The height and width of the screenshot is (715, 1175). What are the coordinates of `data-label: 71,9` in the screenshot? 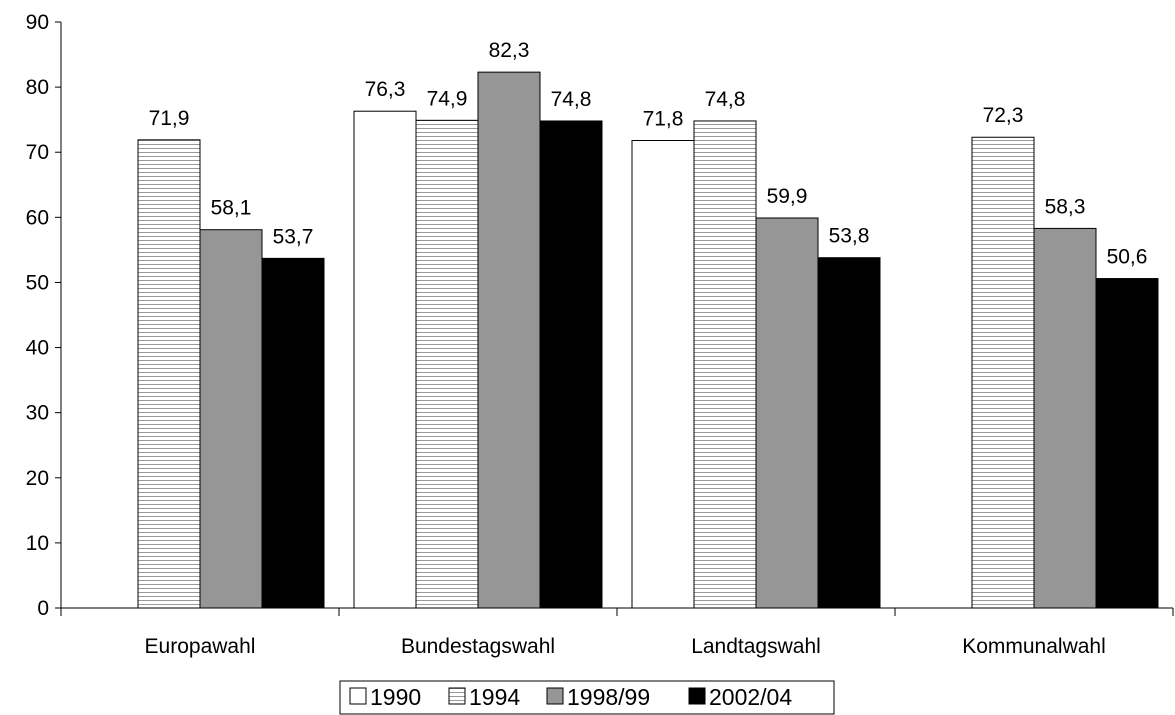 It's located at (169, 118).